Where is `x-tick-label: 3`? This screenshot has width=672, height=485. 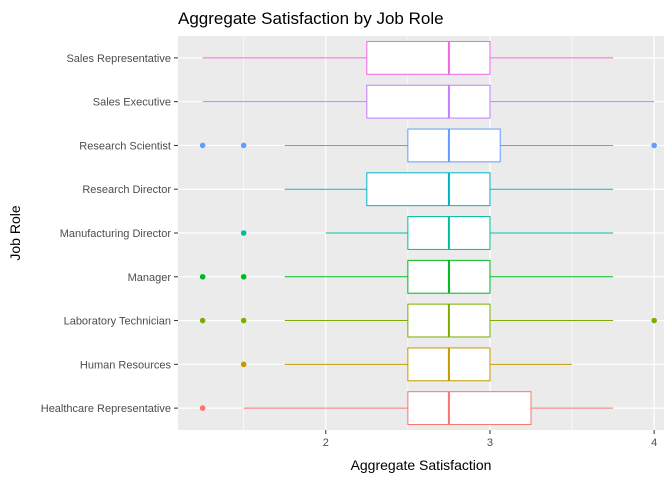
x-tick-label: 3 is located at coordinates (490, 443).